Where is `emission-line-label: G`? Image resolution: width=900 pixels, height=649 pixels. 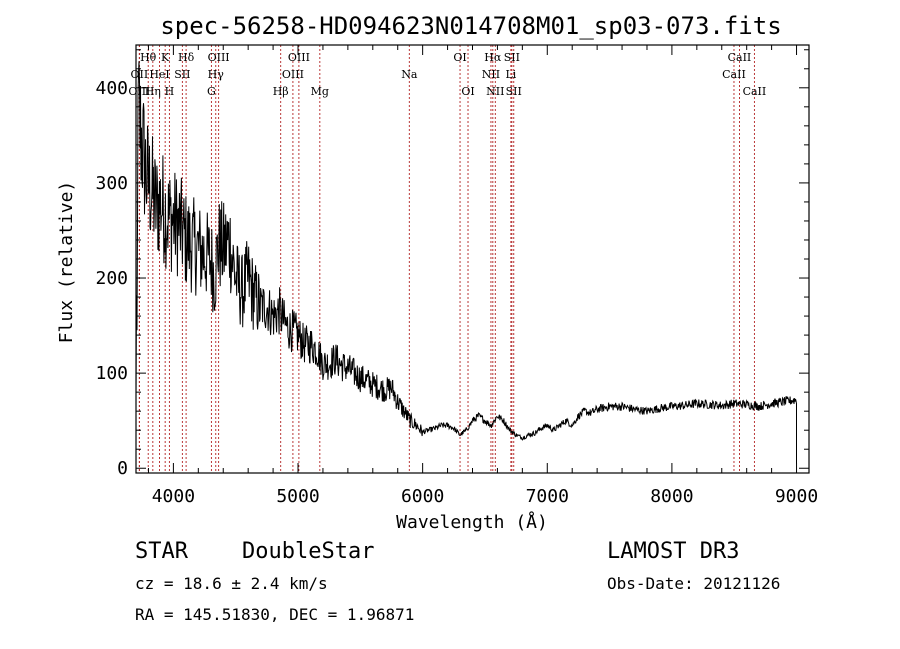
emission-line-label: G is located at coordinates (211, 91).